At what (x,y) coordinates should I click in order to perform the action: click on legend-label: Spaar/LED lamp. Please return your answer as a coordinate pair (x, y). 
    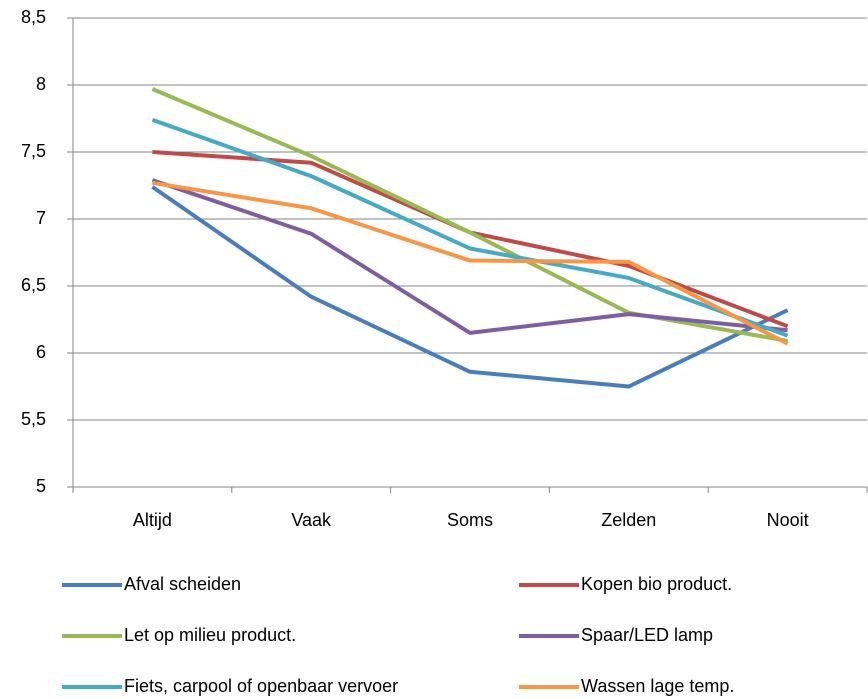
    Looking at the image, I should click on (647, 635).